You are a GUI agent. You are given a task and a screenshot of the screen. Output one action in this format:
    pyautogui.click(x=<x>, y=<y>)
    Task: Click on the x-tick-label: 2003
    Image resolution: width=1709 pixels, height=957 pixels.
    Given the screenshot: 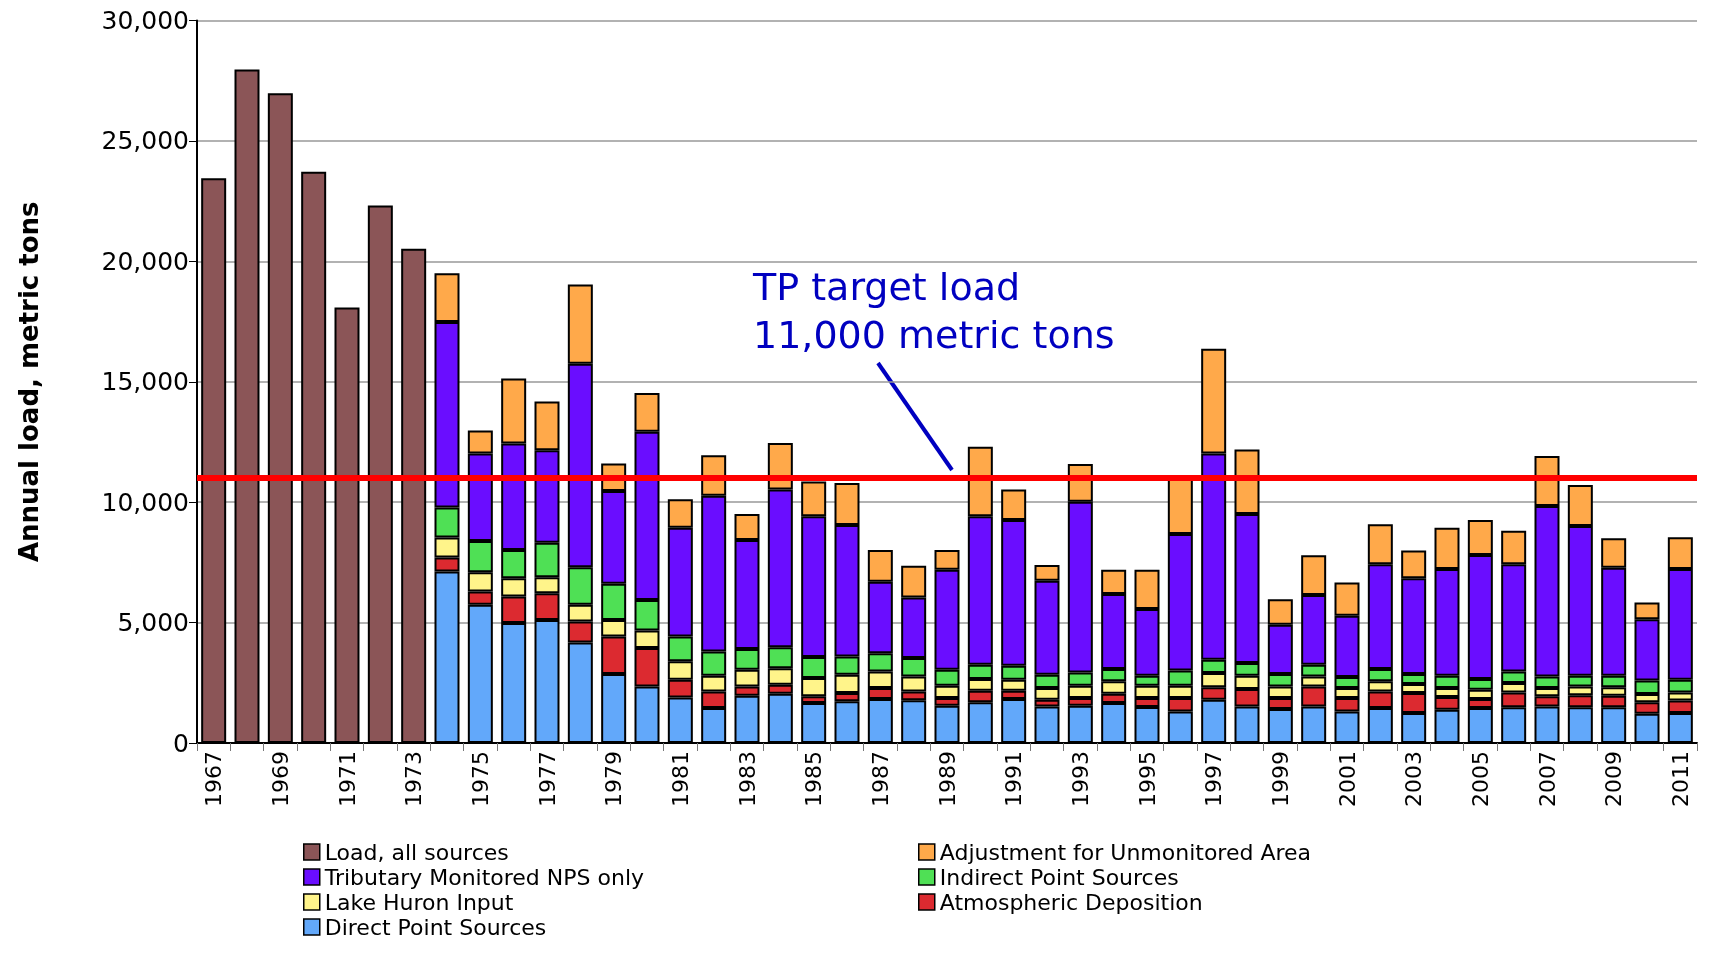 What is the action you would take?
    pyautogui.click(x=1414, y=779)
    